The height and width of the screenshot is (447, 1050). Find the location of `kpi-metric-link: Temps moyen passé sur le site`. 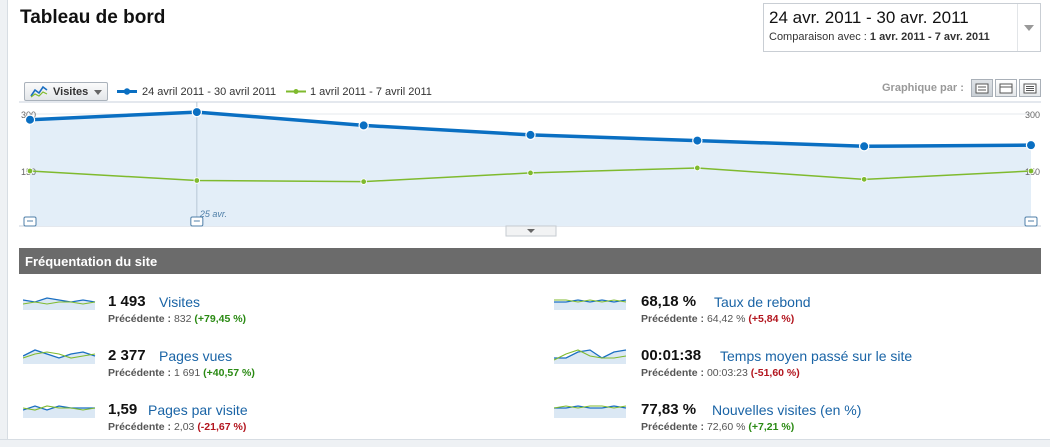

kpi-metric-link: Temps moyen passé sur le site is located at coordinates (816, 356).